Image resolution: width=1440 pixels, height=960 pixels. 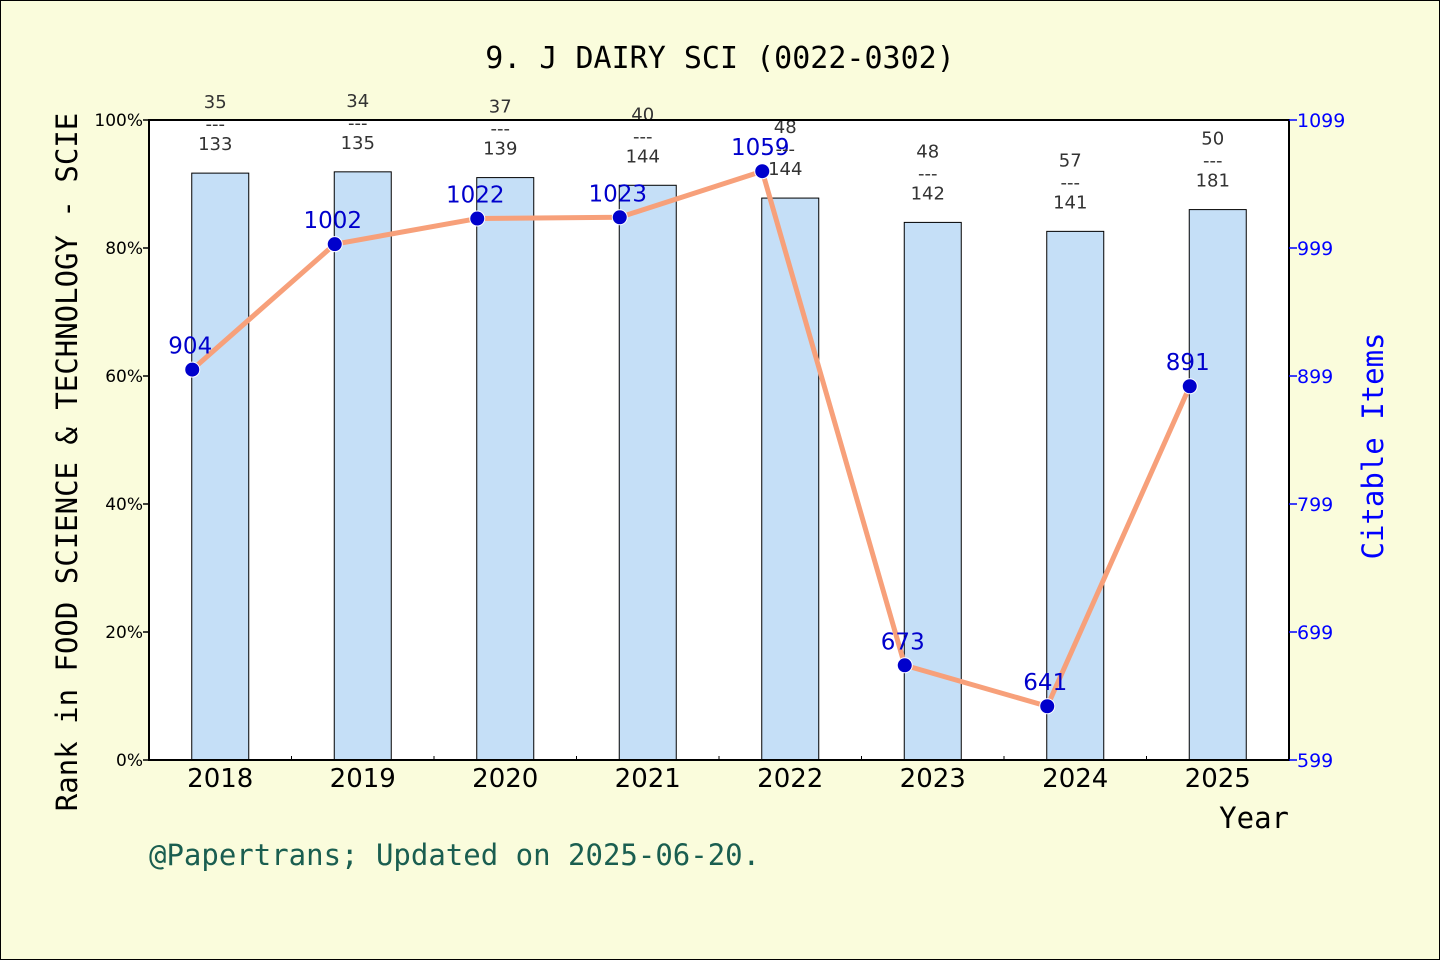 What do you see at coordinates (358, 143) in the screenshot?
I see `rank-denominator: 135` at bounding box center [358, 143].